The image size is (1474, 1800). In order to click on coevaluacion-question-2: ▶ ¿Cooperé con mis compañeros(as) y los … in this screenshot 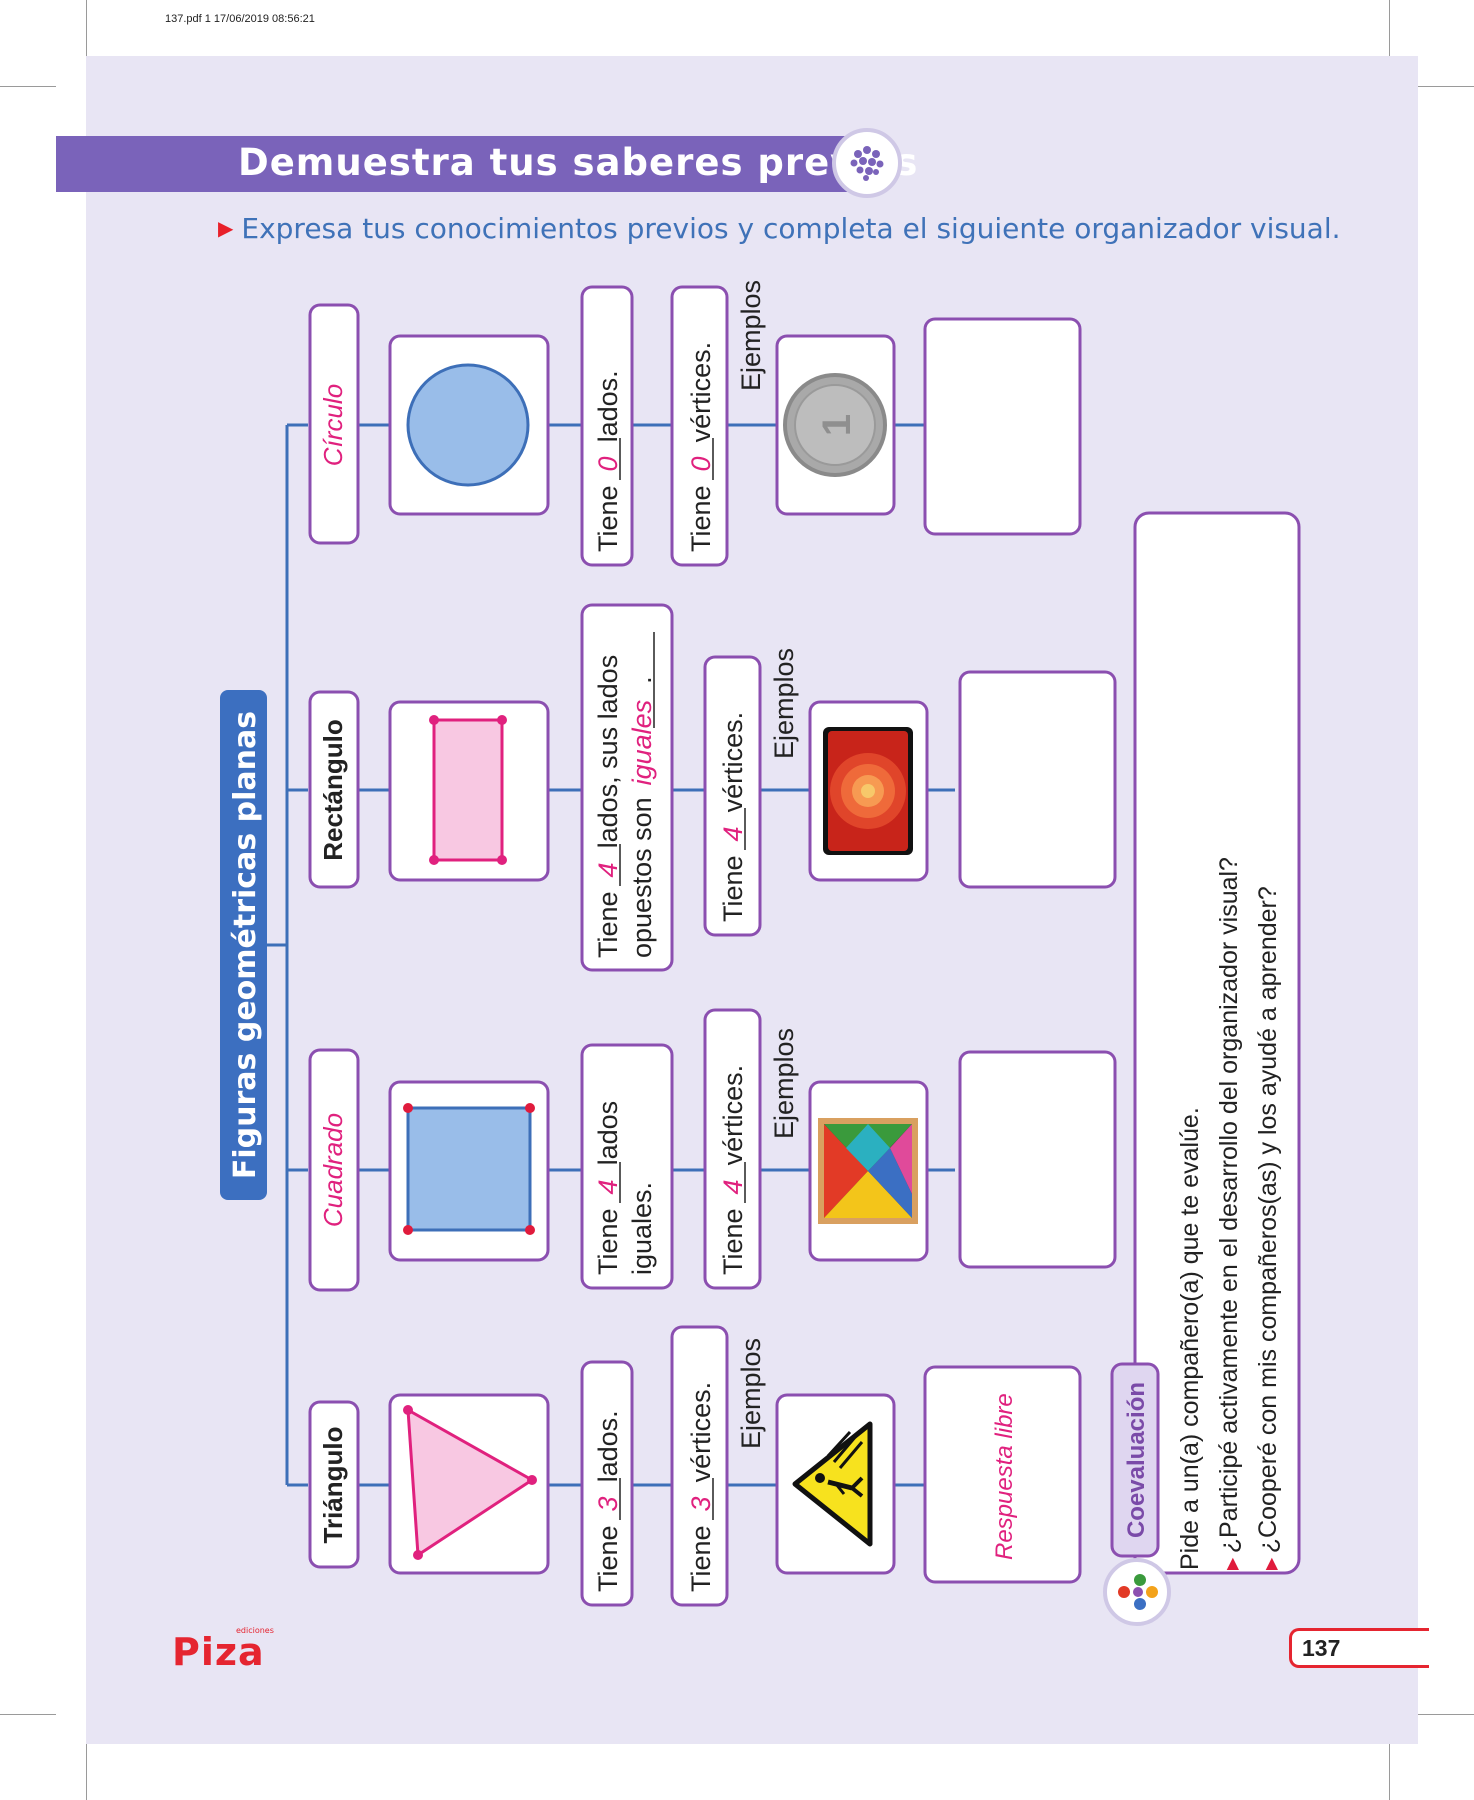, I will do `click(1268, 1228)`.